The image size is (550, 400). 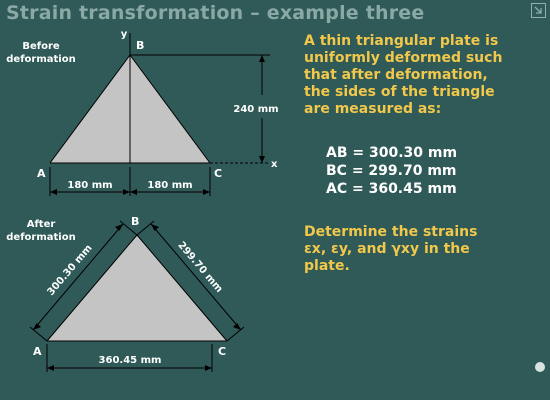 I want to click on bc-ext-c, so click(x=235, y=334).